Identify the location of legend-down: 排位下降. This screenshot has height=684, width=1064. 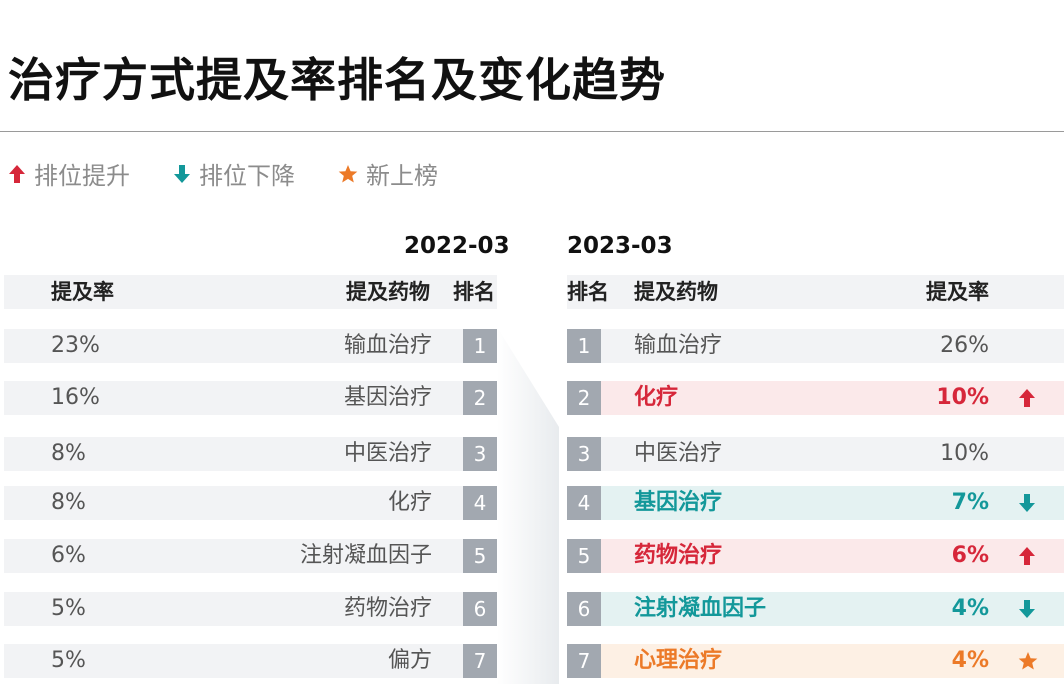
(234, 173).